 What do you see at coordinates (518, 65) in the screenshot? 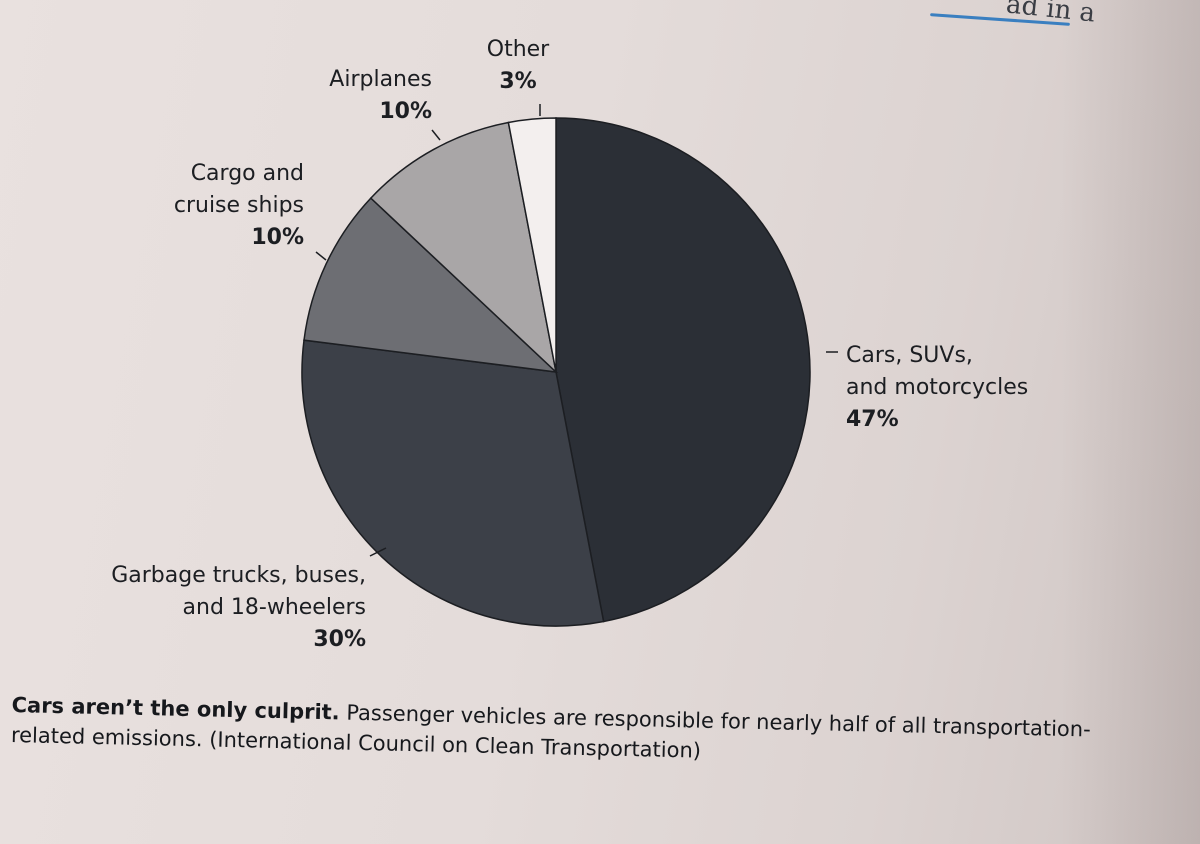
I see `slice-label-other: Other 3%` at bounding box center [518, 65].